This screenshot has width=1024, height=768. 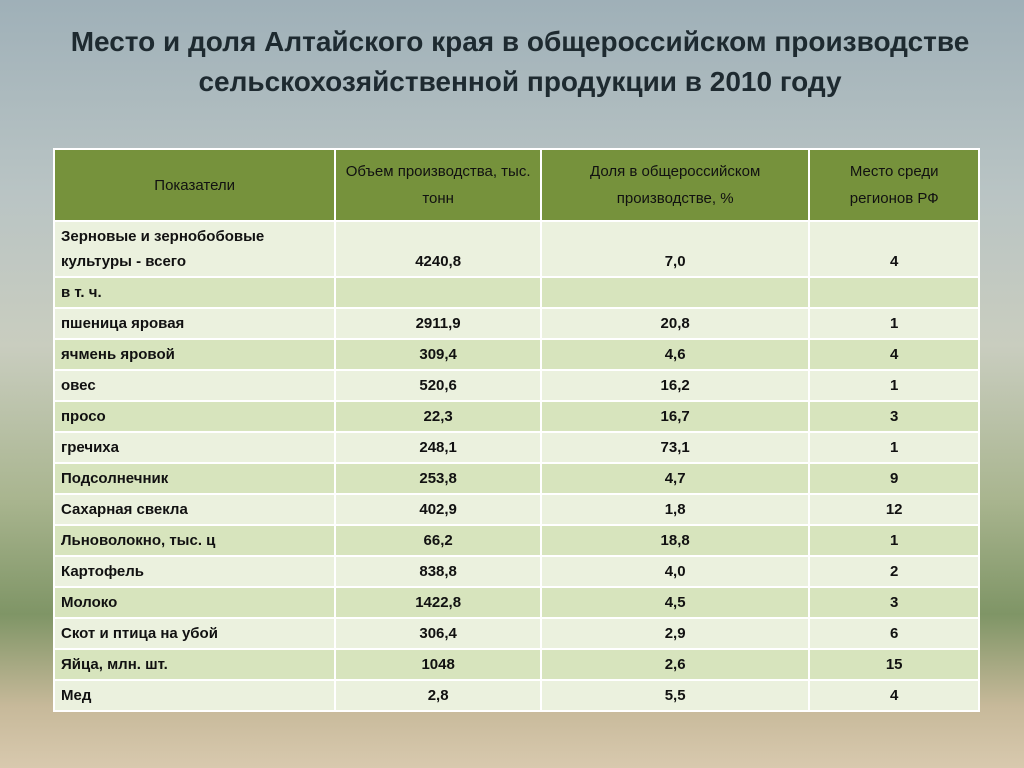 What do you see at coordinates (194, 509) in the screenshot?
I see `row-label: Сахарная свекла` at bounding box center [194, 509].